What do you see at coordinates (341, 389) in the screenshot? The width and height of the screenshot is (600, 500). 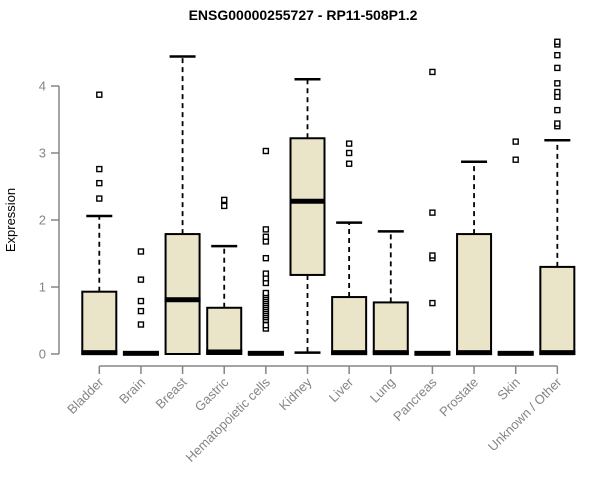 I see `x-tick-label: Liver` at bounding box center [341, 389].